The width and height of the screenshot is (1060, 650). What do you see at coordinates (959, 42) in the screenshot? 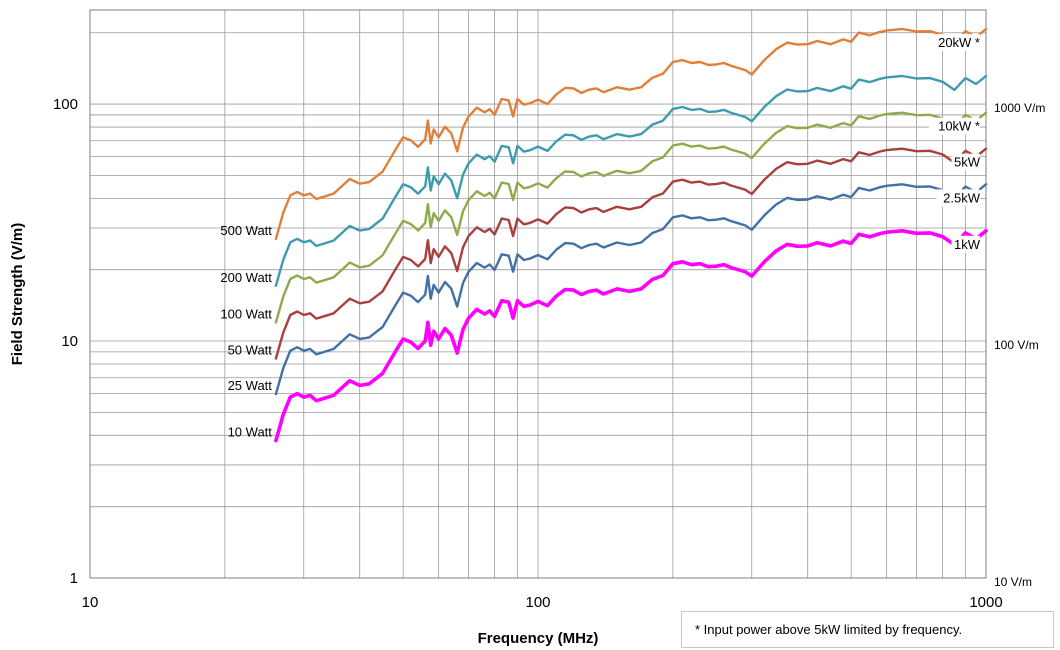
I see `series-end-label: 20kW *` at bounding box center [959, 42].